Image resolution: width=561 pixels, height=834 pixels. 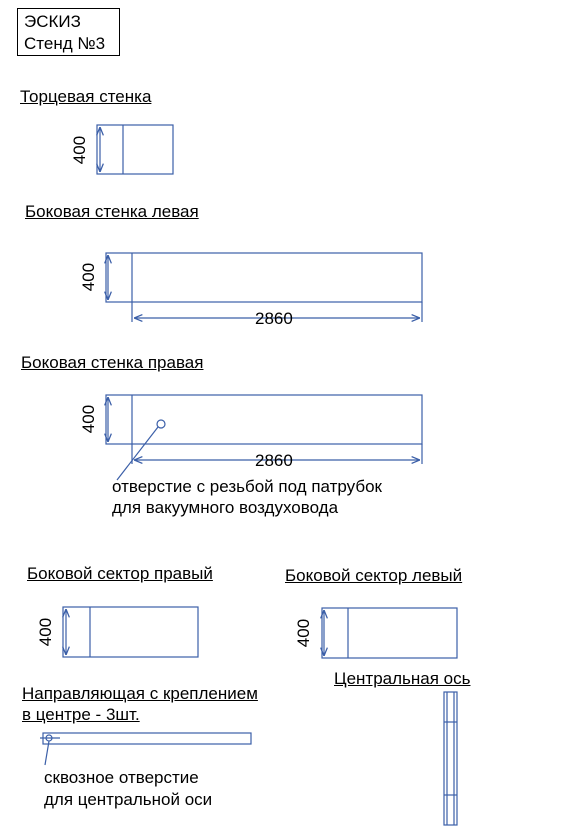 What do you see at coordinates (112, 362) in the screenshot?
I see `side-wall-right-label: Боковая стенка правая` at bounding box center [112, 362].